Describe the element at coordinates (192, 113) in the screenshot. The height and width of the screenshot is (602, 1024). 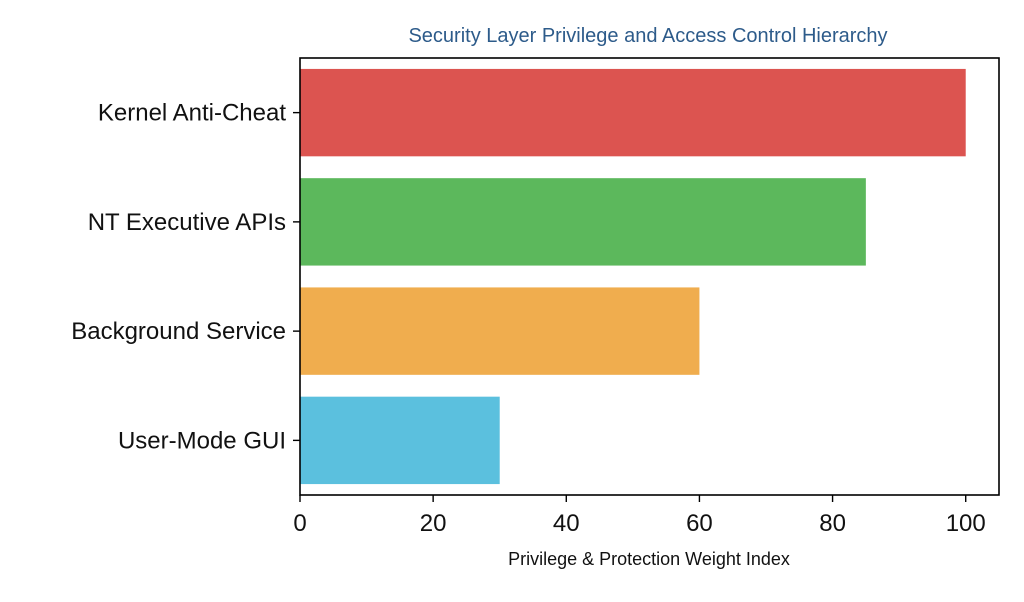
I see `y-tick-label: Kernel Anti-Cheat` at that location.